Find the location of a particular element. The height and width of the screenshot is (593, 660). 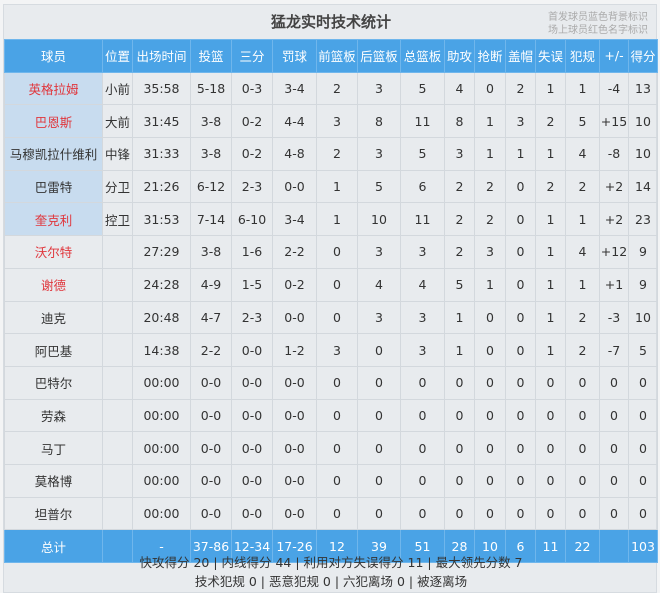

stat-cell: 21:26 is located at coordinates (161, 186).